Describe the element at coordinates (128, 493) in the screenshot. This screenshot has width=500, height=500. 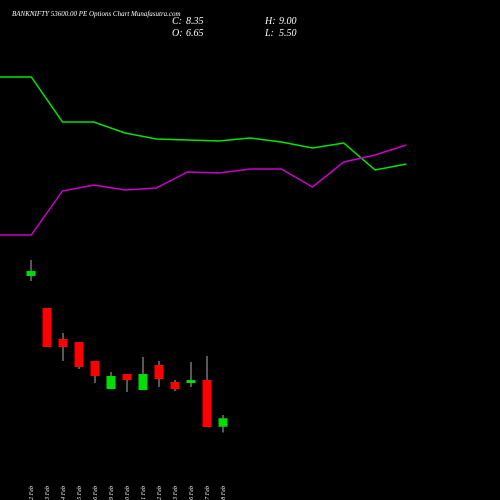
I see `x-tick-label: 10 Feb` at that location.